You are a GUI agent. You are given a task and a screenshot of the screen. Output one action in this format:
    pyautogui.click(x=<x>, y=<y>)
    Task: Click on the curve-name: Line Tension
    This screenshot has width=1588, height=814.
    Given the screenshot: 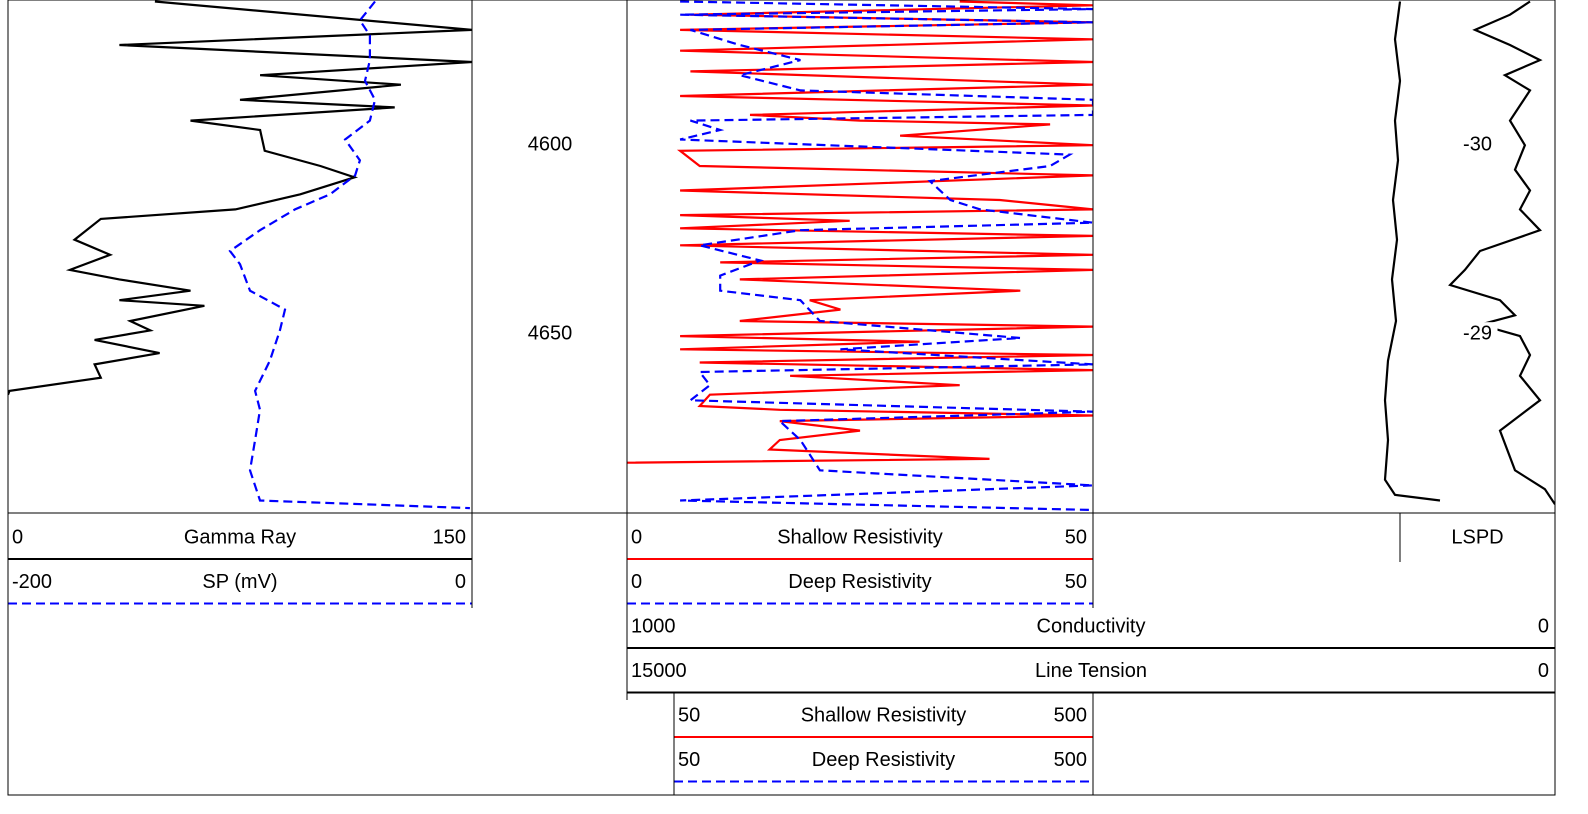 What is the action you would take?
    pyautogui.click(x=1091, y=671)
    